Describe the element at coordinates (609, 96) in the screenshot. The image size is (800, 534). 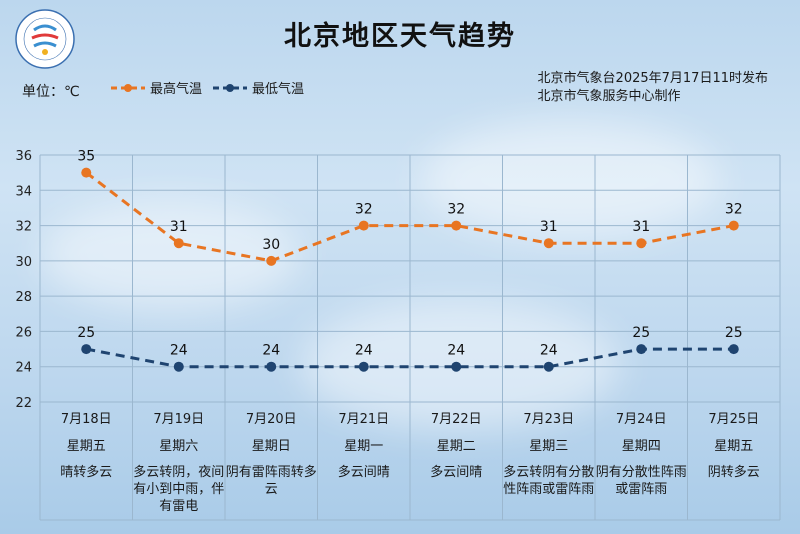
I see `source-line-2: 北京市气象服务中心制作` at that location.